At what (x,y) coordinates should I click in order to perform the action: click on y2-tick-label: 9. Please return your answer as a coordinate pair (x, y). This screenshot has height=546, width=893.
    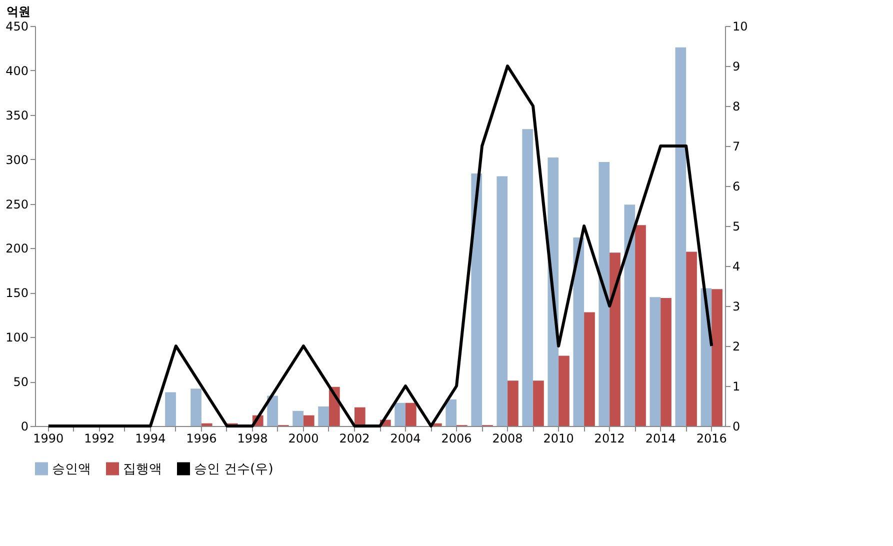
    Looking at the image, I should click on (736, 67).